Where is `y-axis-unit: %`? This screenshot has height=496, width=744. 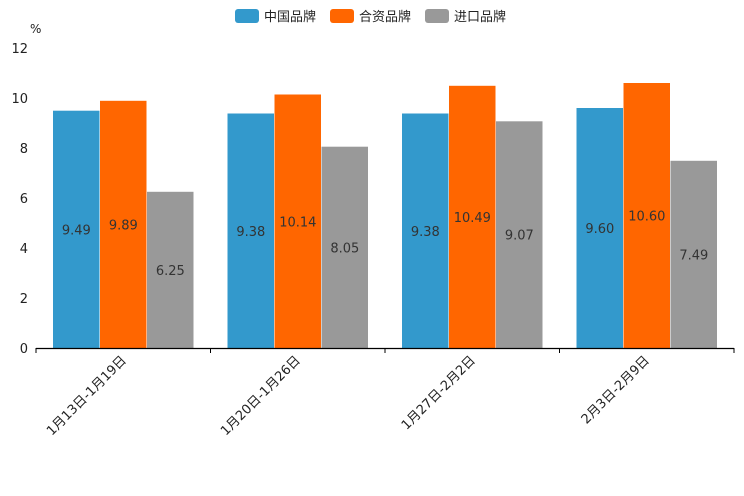
y-axis-unit: % is located at coordinates (35, 29).